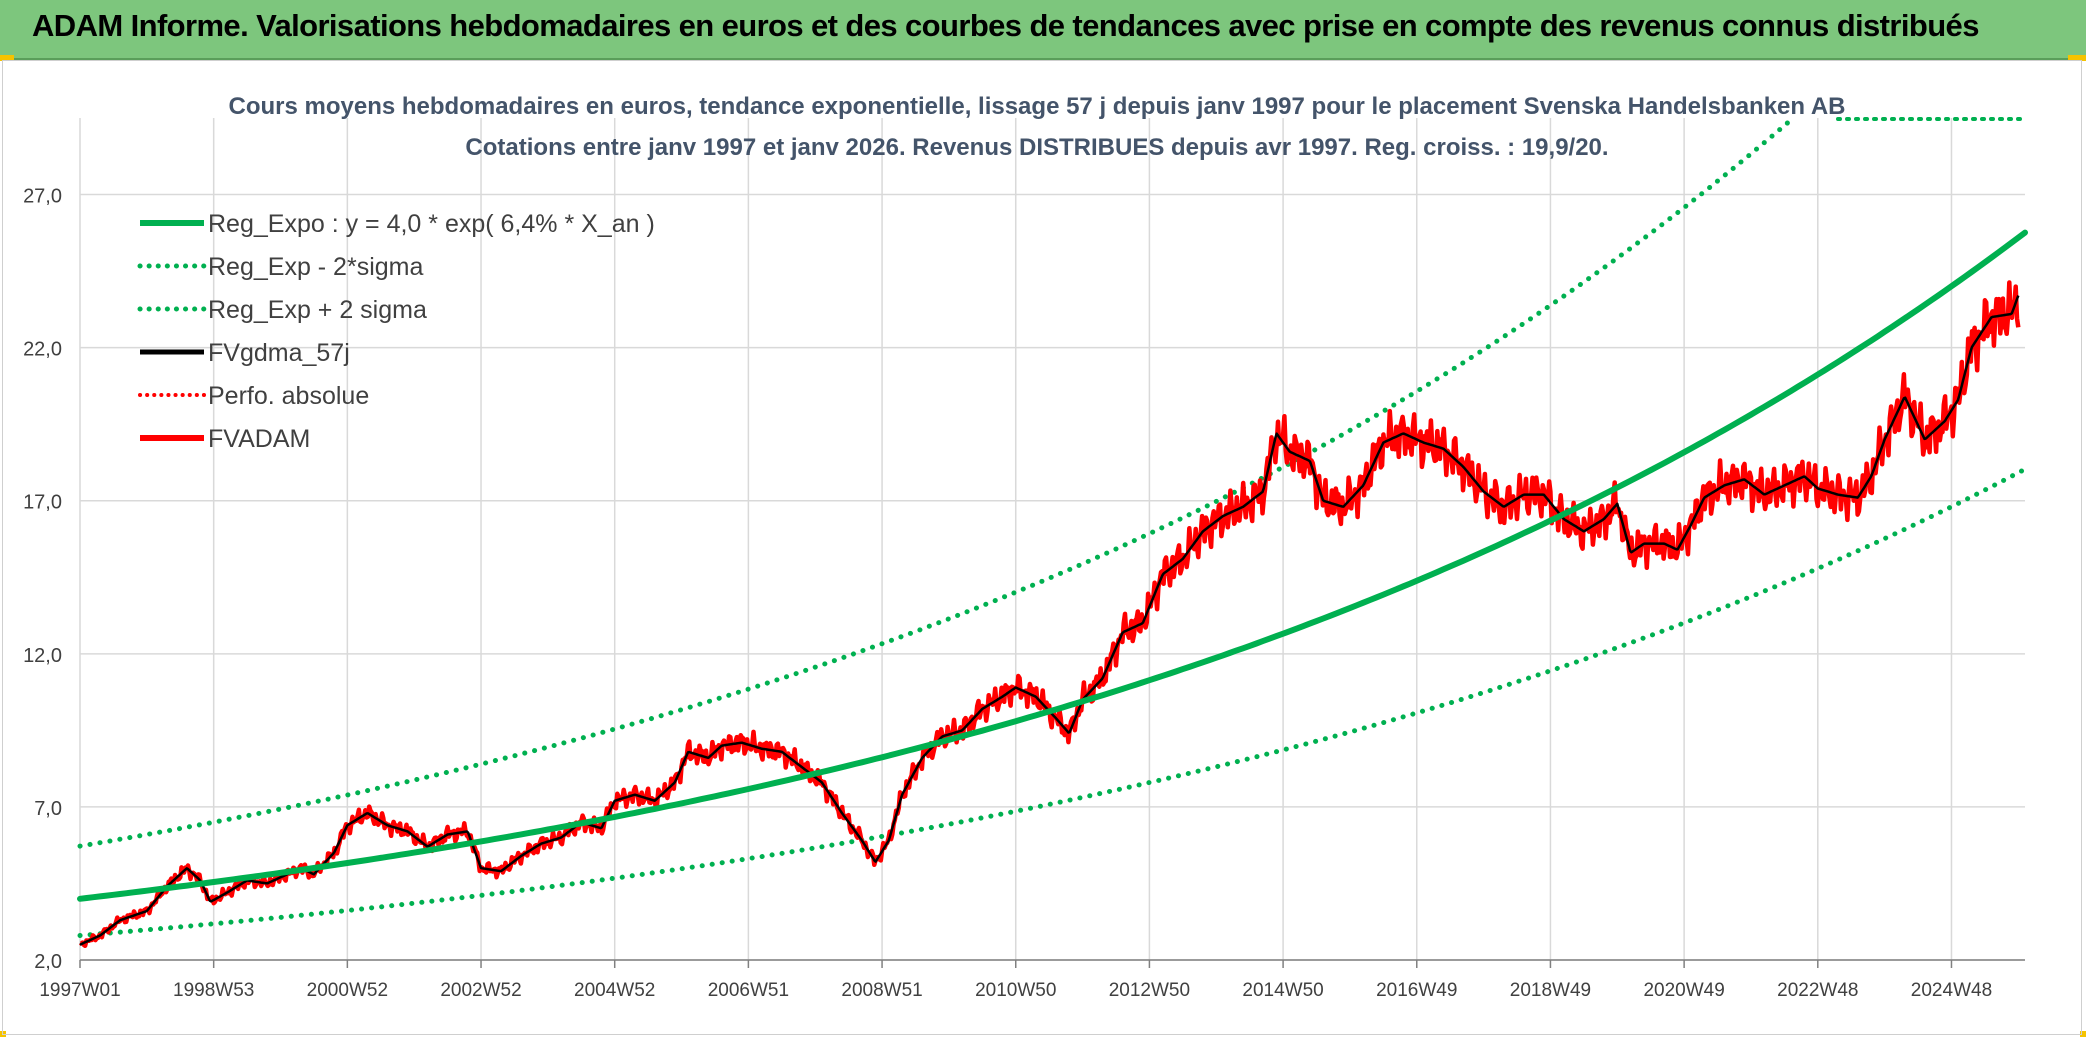 This screenshot has height=1037, width=2086. Describe the element at coordinates (881, 990) in the screenshot. I see `x-tick-label: 2008W51` at that location.